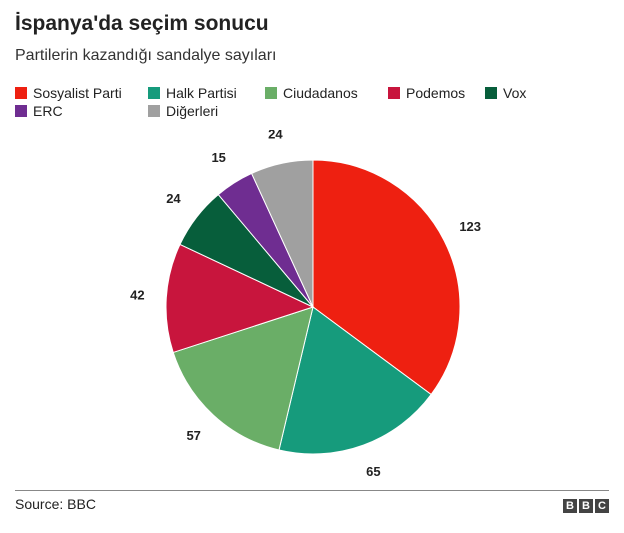  What do you see at coordinates (192, 111) in the screenshot?
I see `legend-label: Diğerleri` at bounding box center [192, 111].